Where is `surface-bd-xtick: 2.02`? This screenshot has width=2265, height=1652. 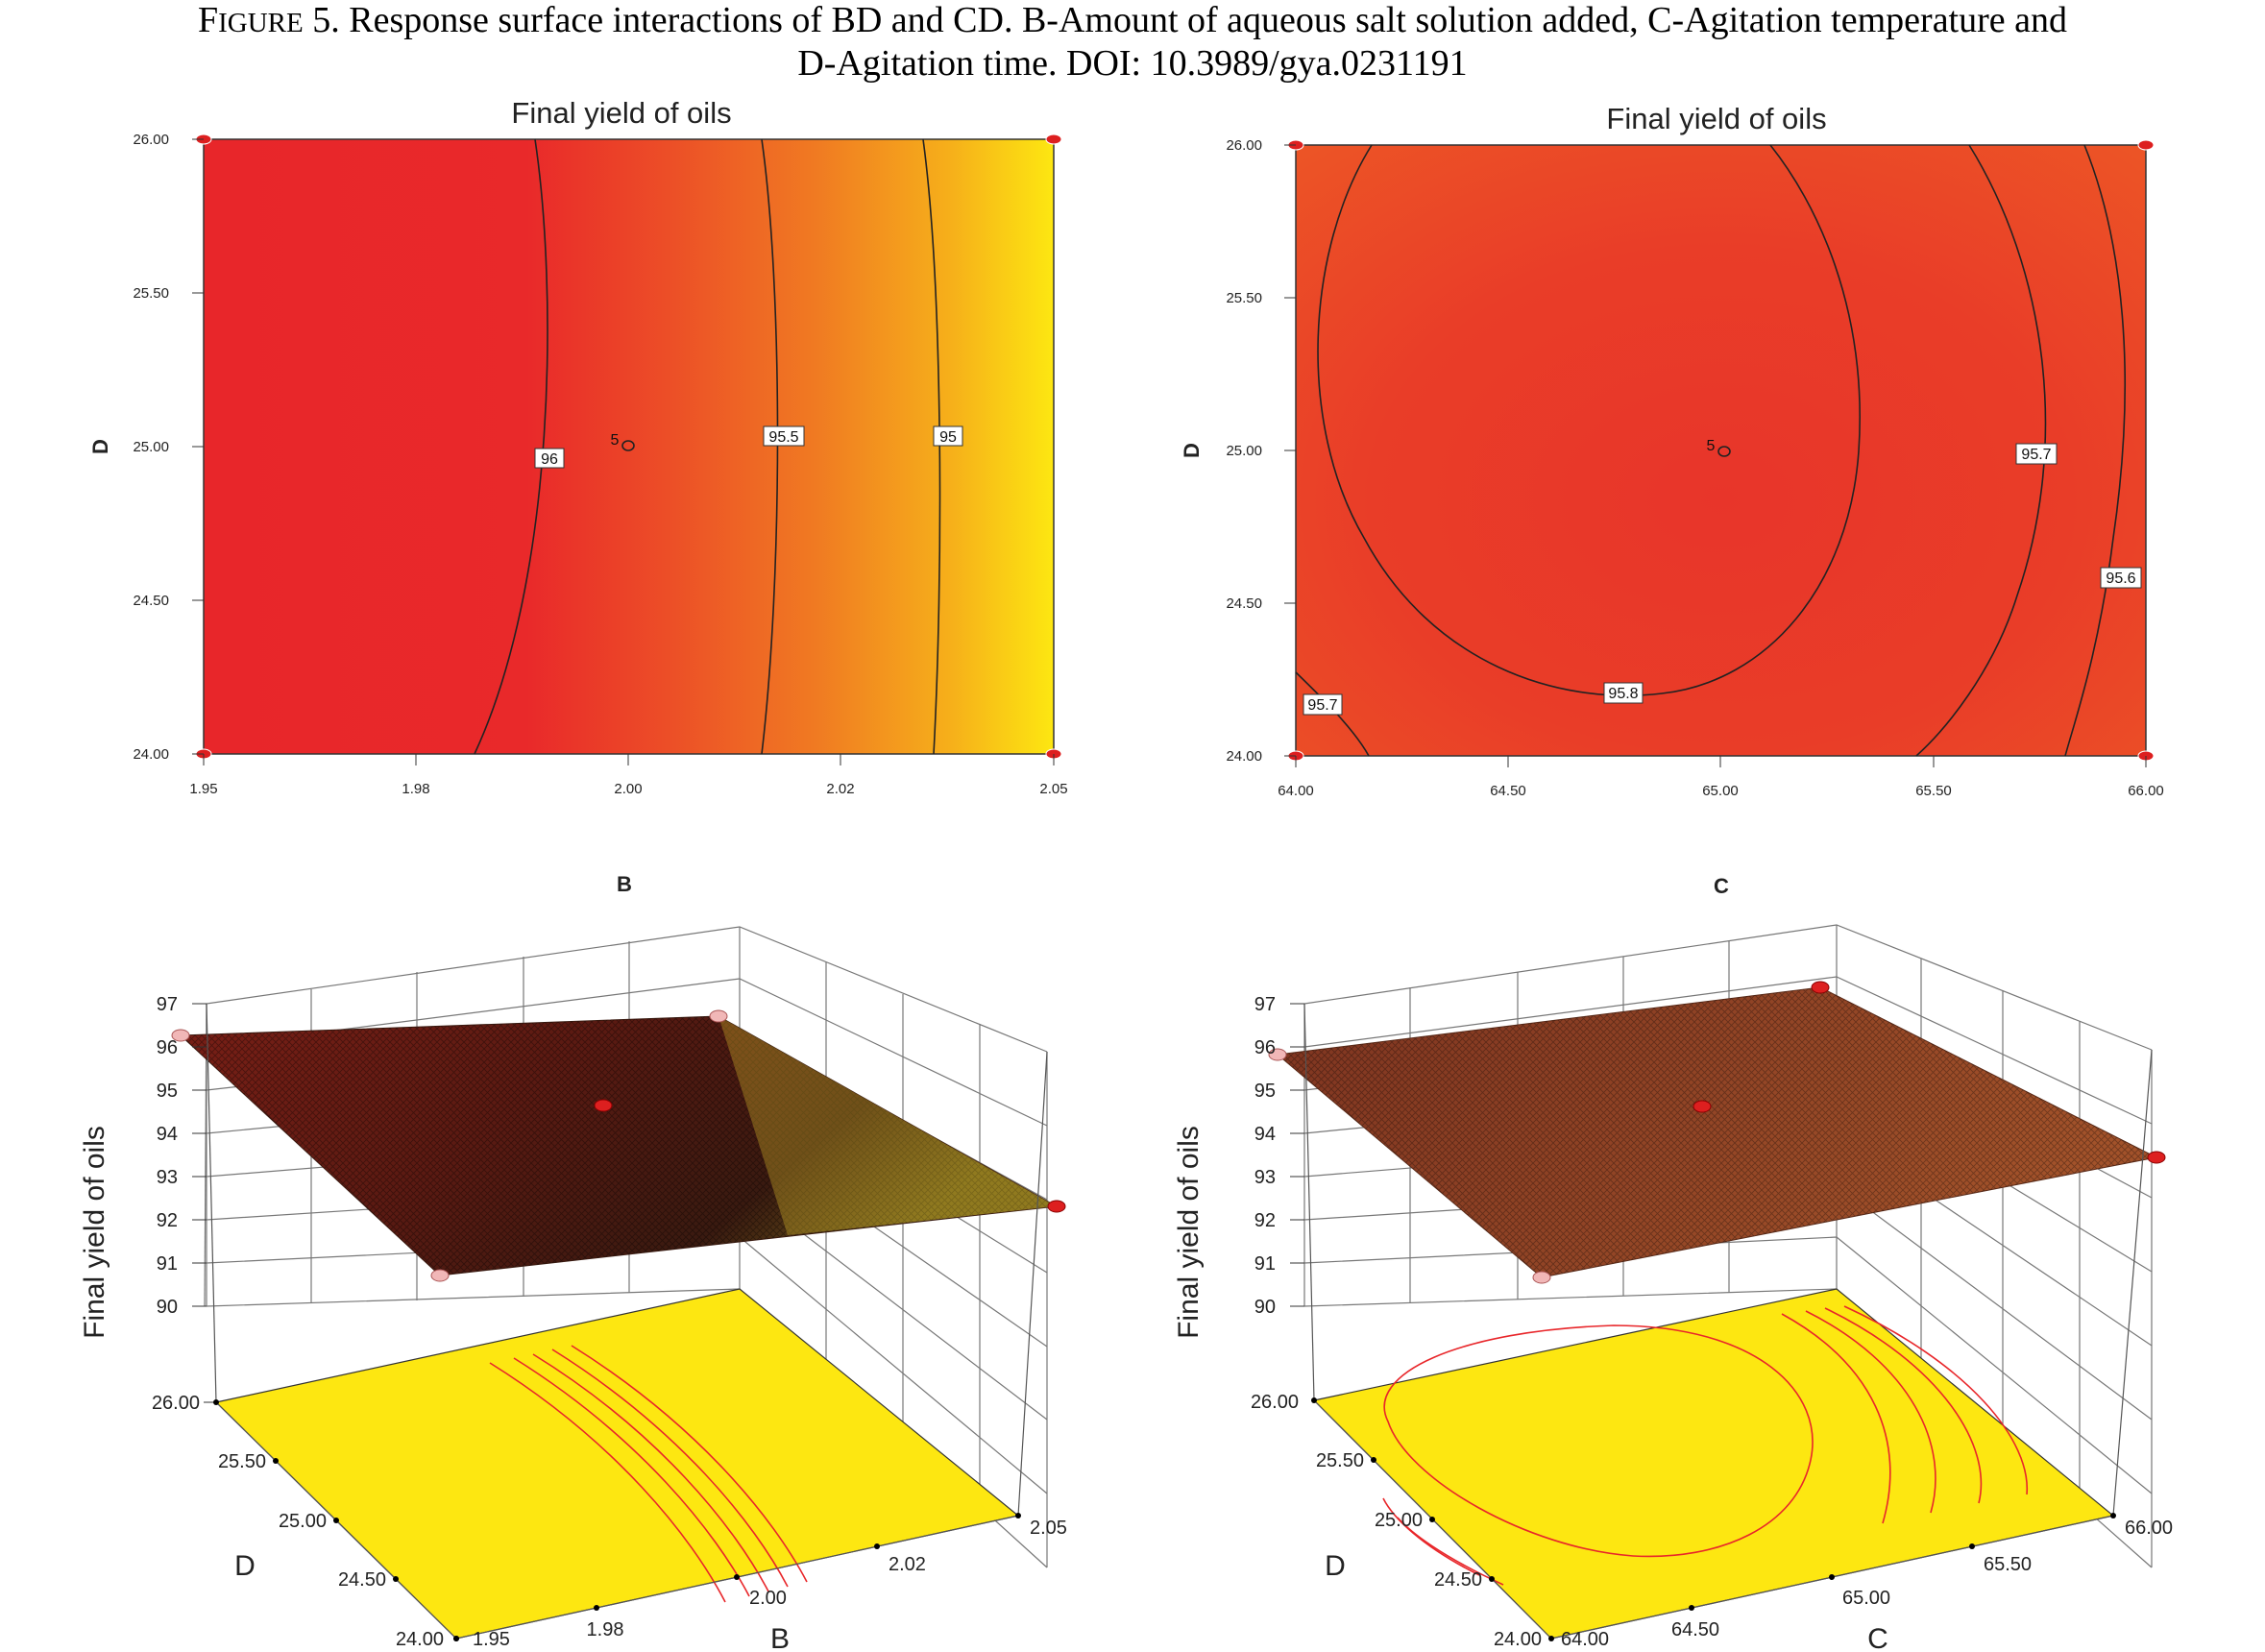 surface-bd-xtick: 2.02 is located at coordinates (907, 1564).